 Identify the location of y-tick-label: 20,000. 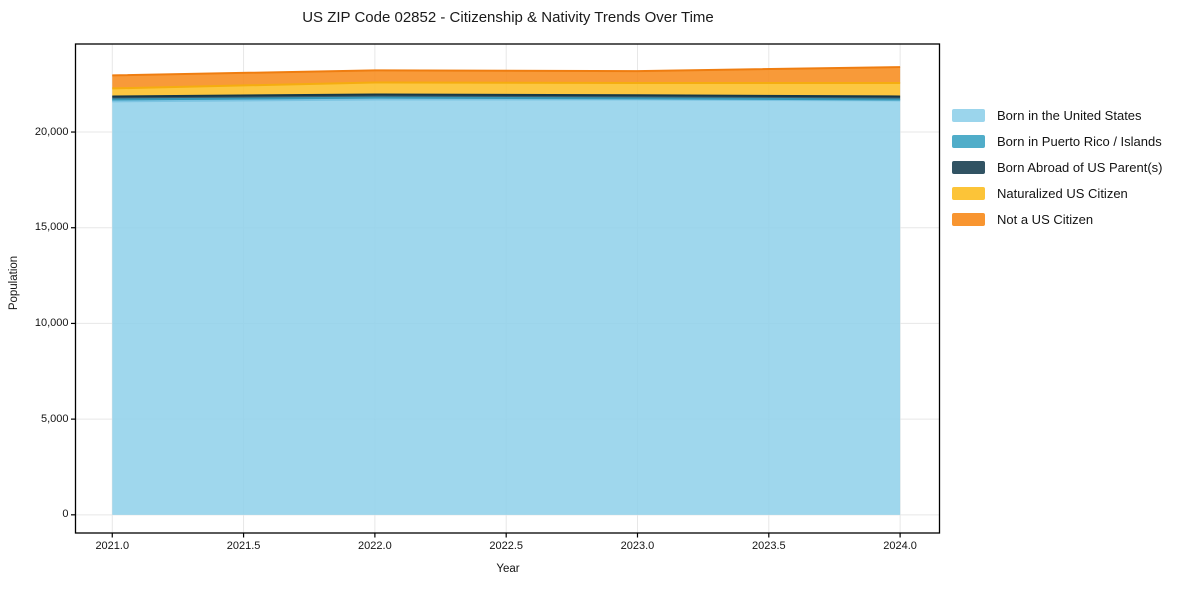
(51, 131).